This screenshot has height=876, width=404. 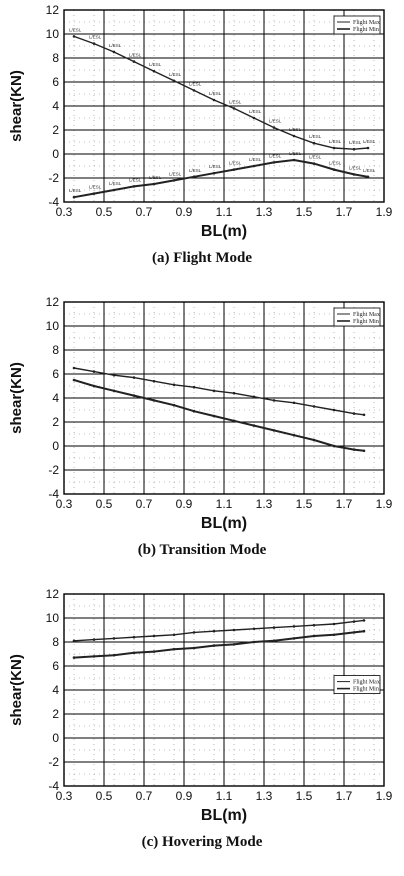 I want to click on y-tick-label: 2, so click(x=55, y=130).